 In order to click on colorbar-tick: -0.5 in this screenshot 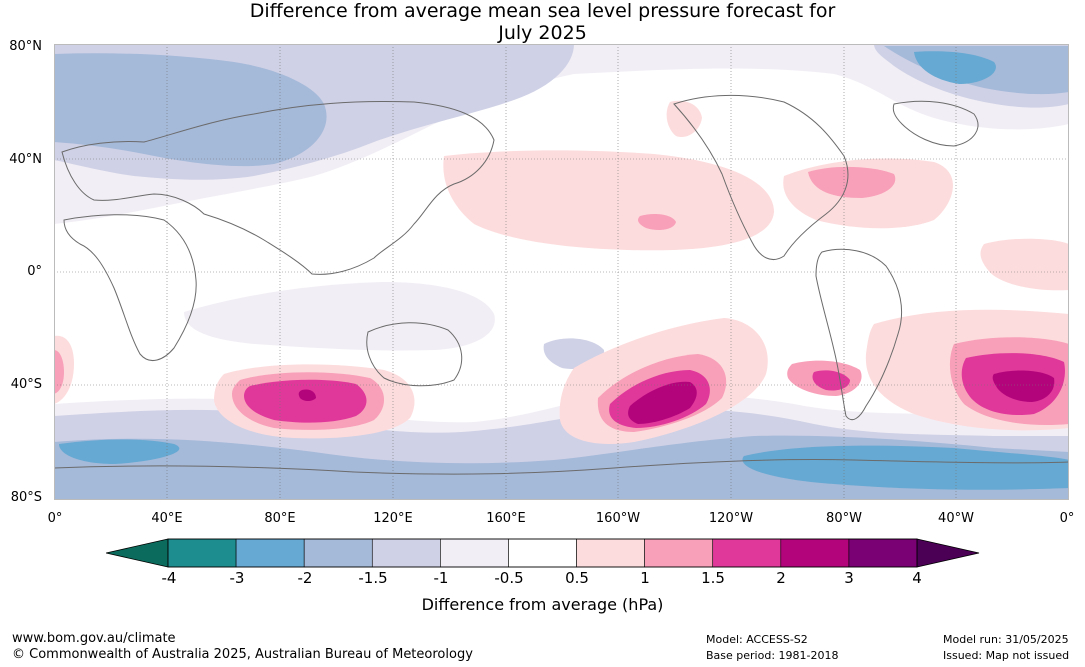, I will do `click(509, 578)`.